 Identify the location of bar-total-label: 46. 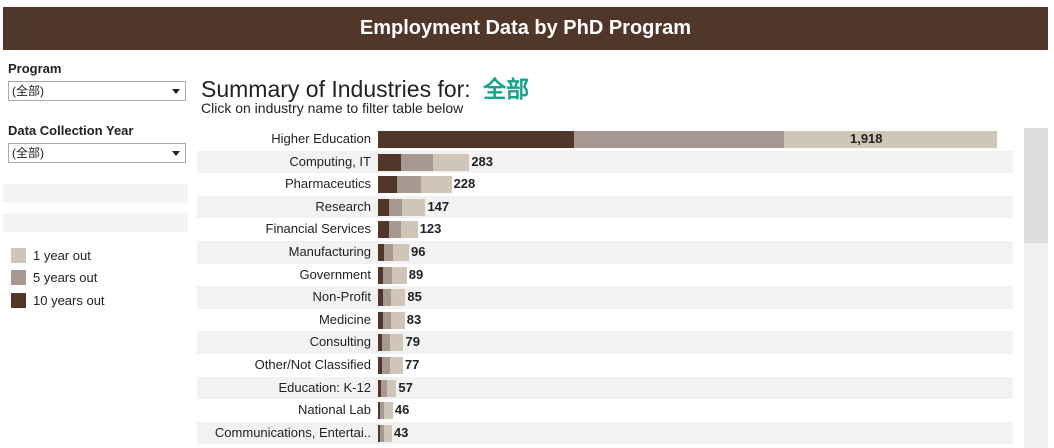
(402, 410).